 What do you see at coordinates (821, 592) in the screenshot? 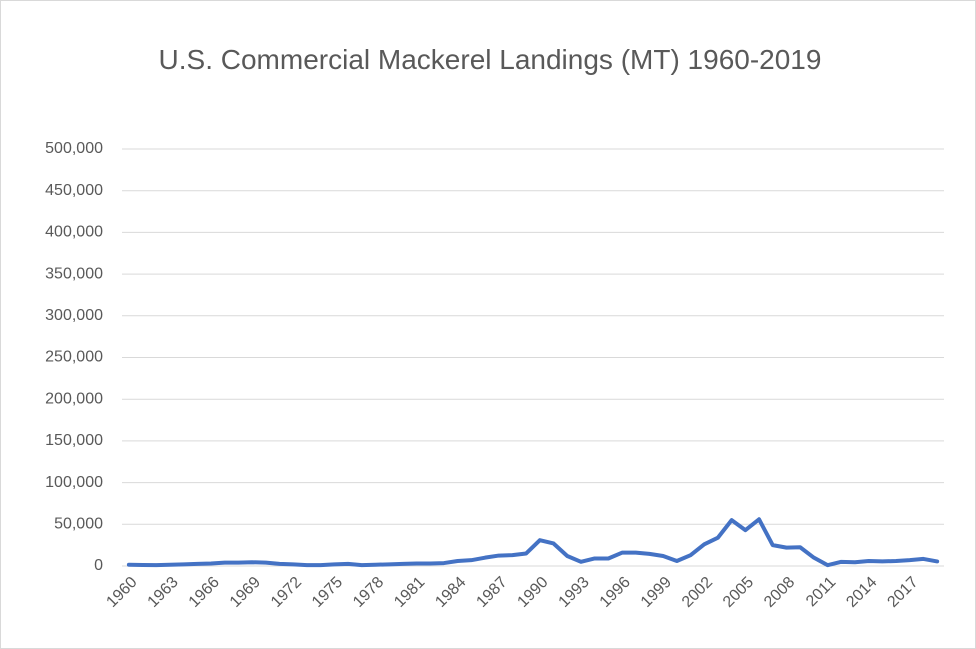
I see `x-tick-label: 2011` at bounding box center [821, 592].